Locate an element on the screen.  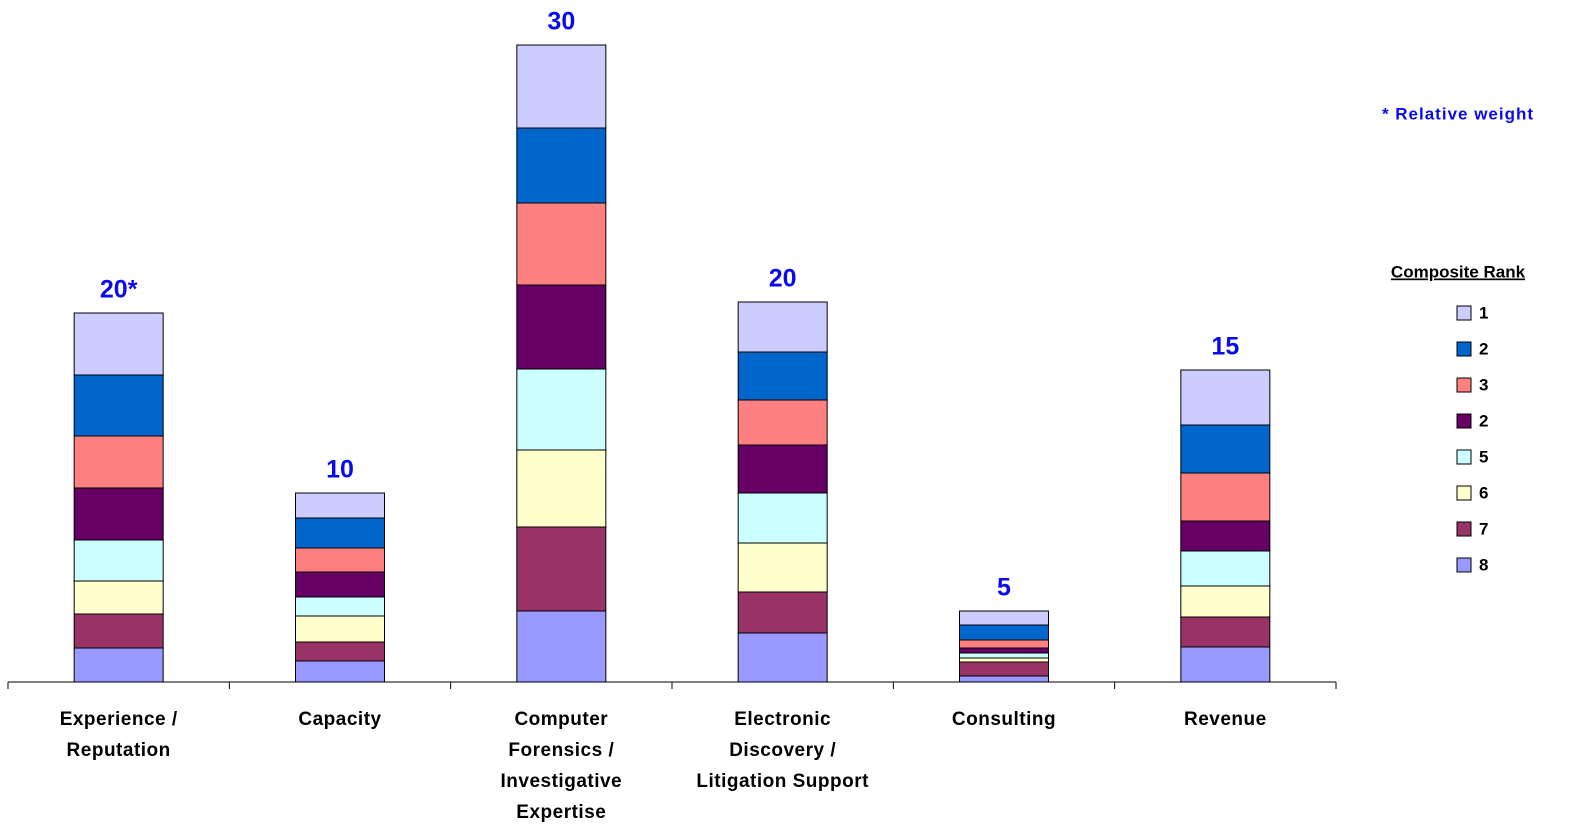
legend-label: 7 is located at coordinates (1483, 528).